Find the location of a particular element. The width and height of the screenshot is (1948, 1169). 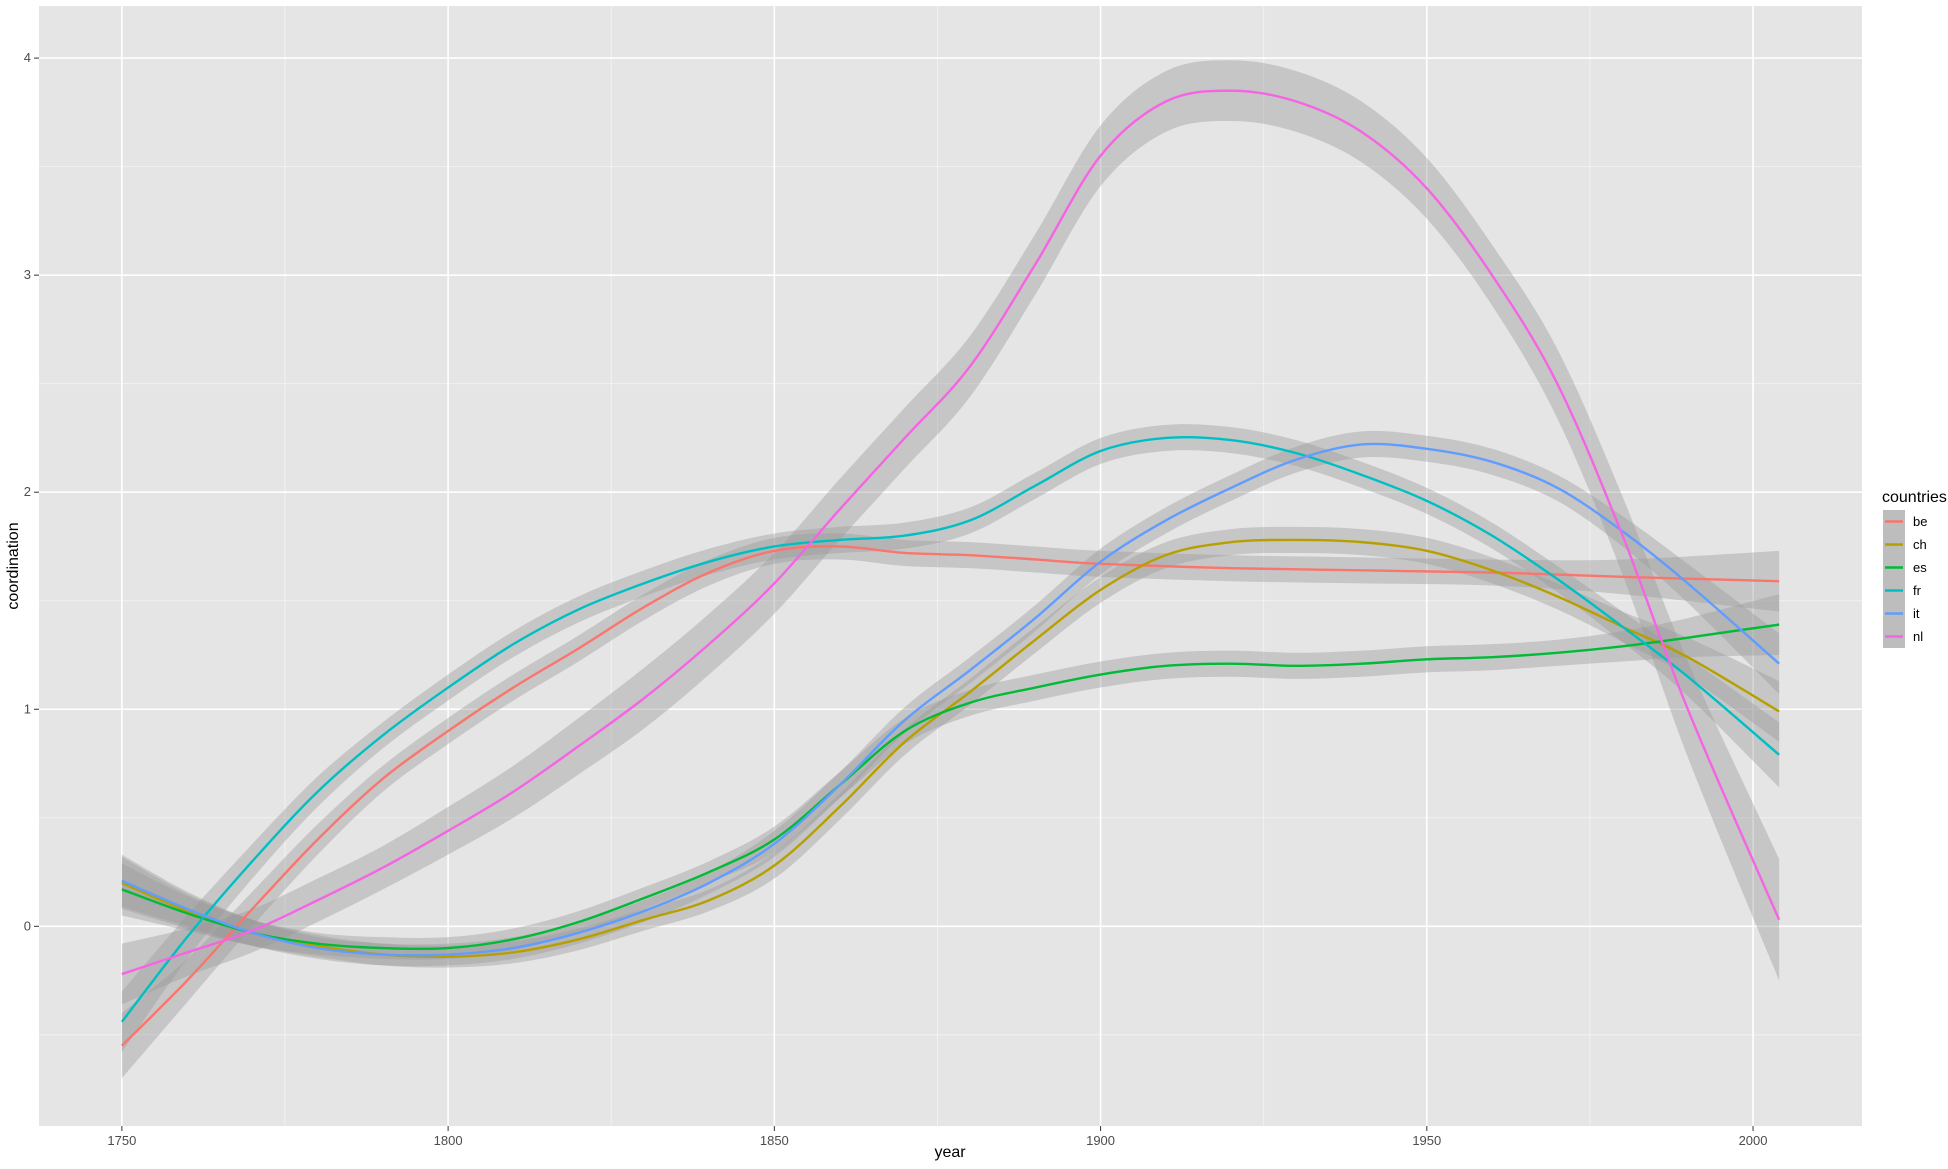

legend-label-it: it is located at coordinates (1916, 613).